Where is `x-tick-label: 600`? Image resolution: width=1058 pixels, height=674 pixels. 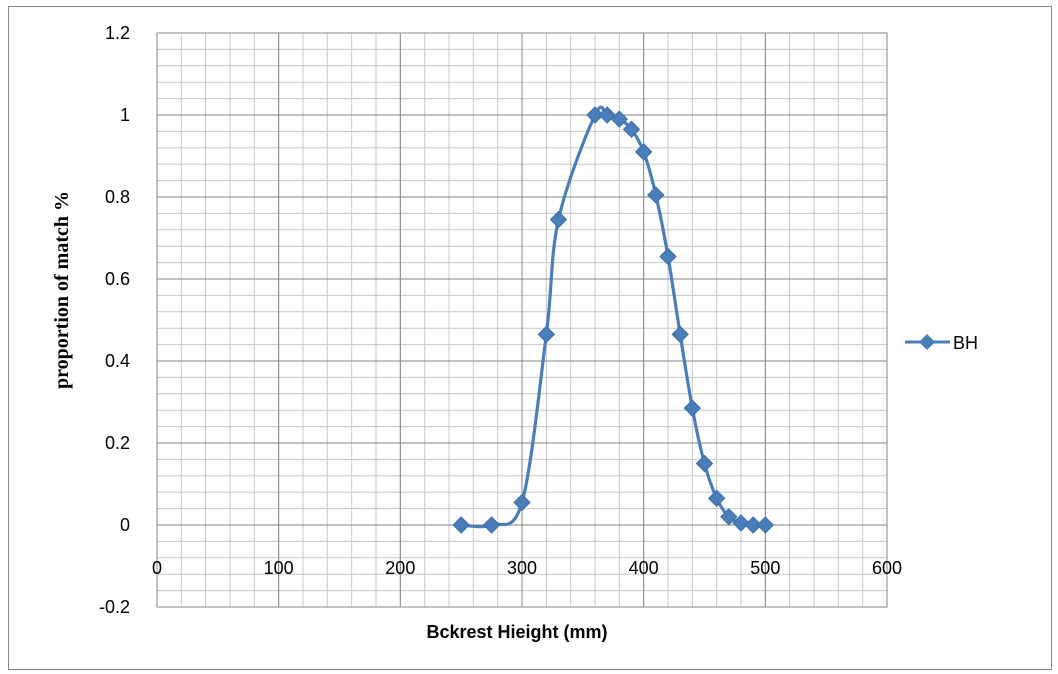 x-tick-label: 600 is located at coordinates (887, 568).